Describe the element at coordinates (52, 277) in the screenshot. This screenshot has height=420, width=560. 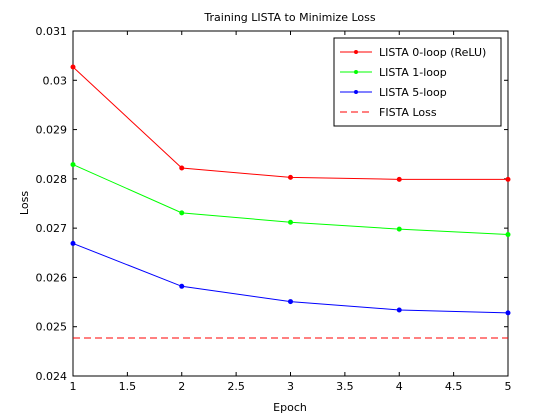
I see `y-tick-label: 0.026` at that location.